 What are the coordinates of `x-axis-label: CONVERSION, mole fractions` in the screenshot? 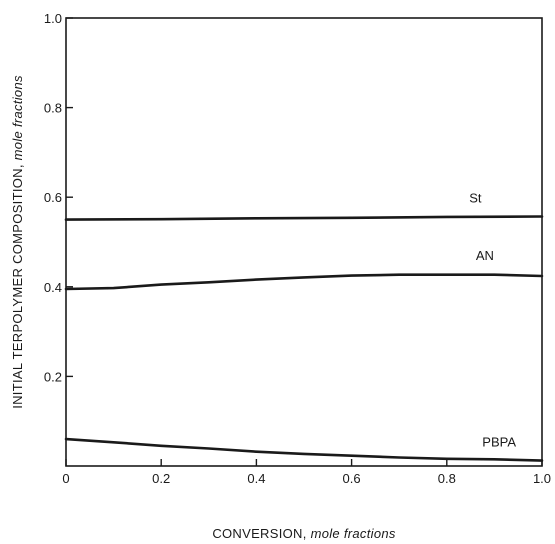 It's located at (304, 533).